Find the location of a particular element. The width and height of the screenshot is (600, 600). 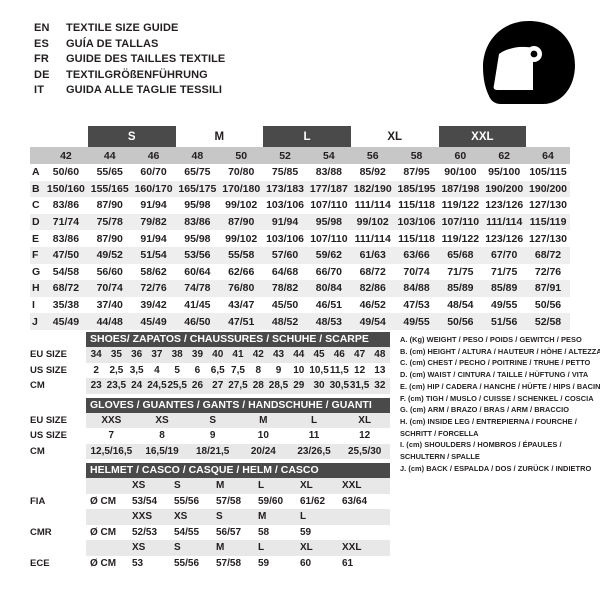

cell: 39 is located at coordinates (197, 355).